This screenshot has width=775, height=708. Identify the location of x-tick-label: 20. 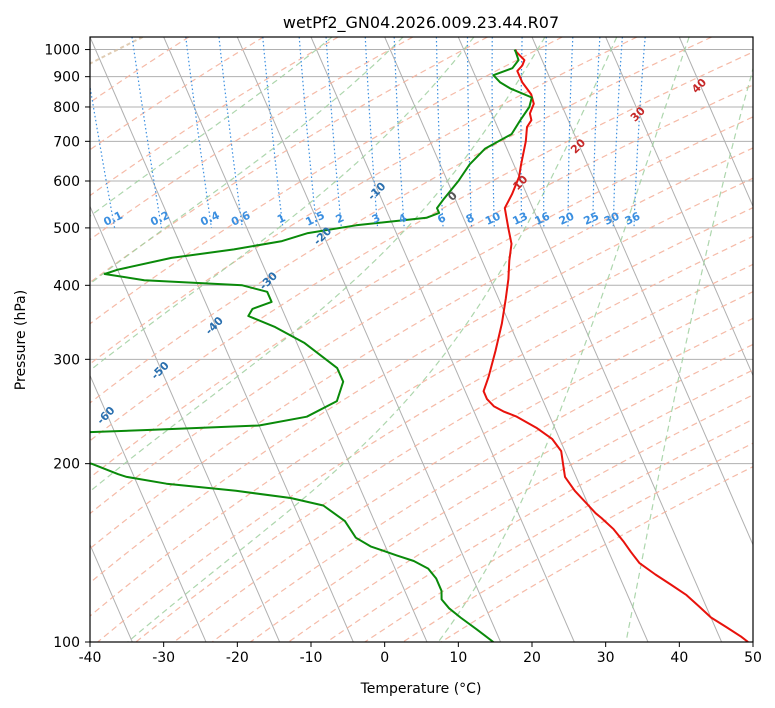
(532, 658).